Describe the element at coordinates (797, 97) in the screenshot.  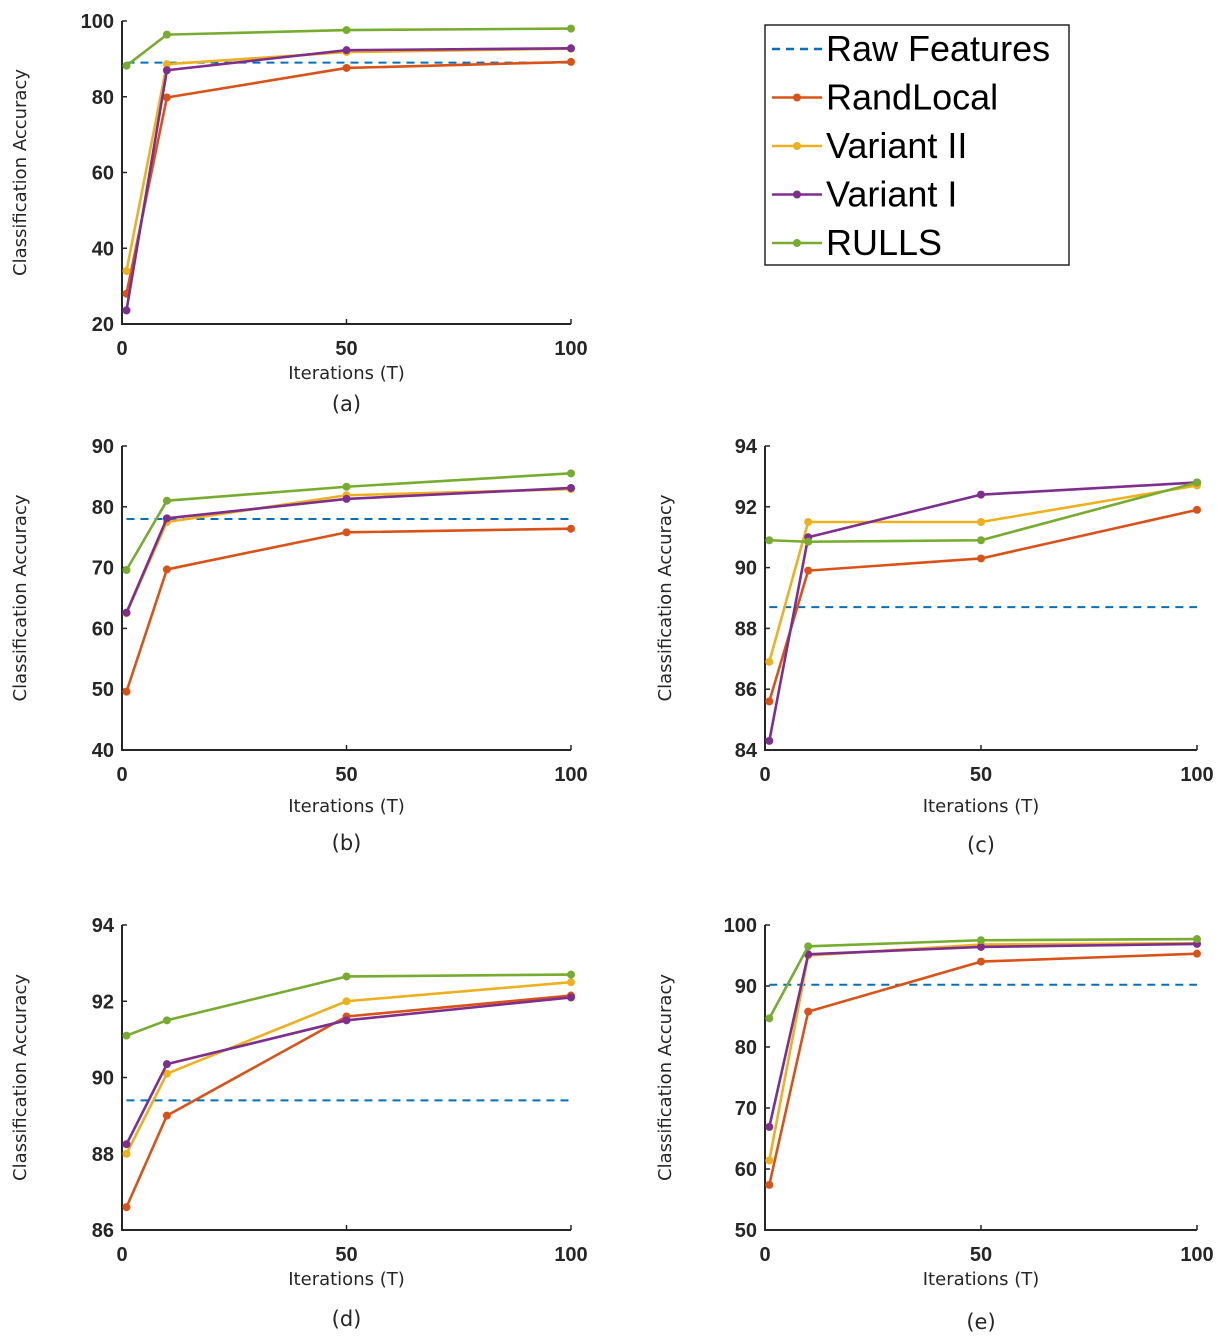
I see `legend-marker-randlocal` at that location.